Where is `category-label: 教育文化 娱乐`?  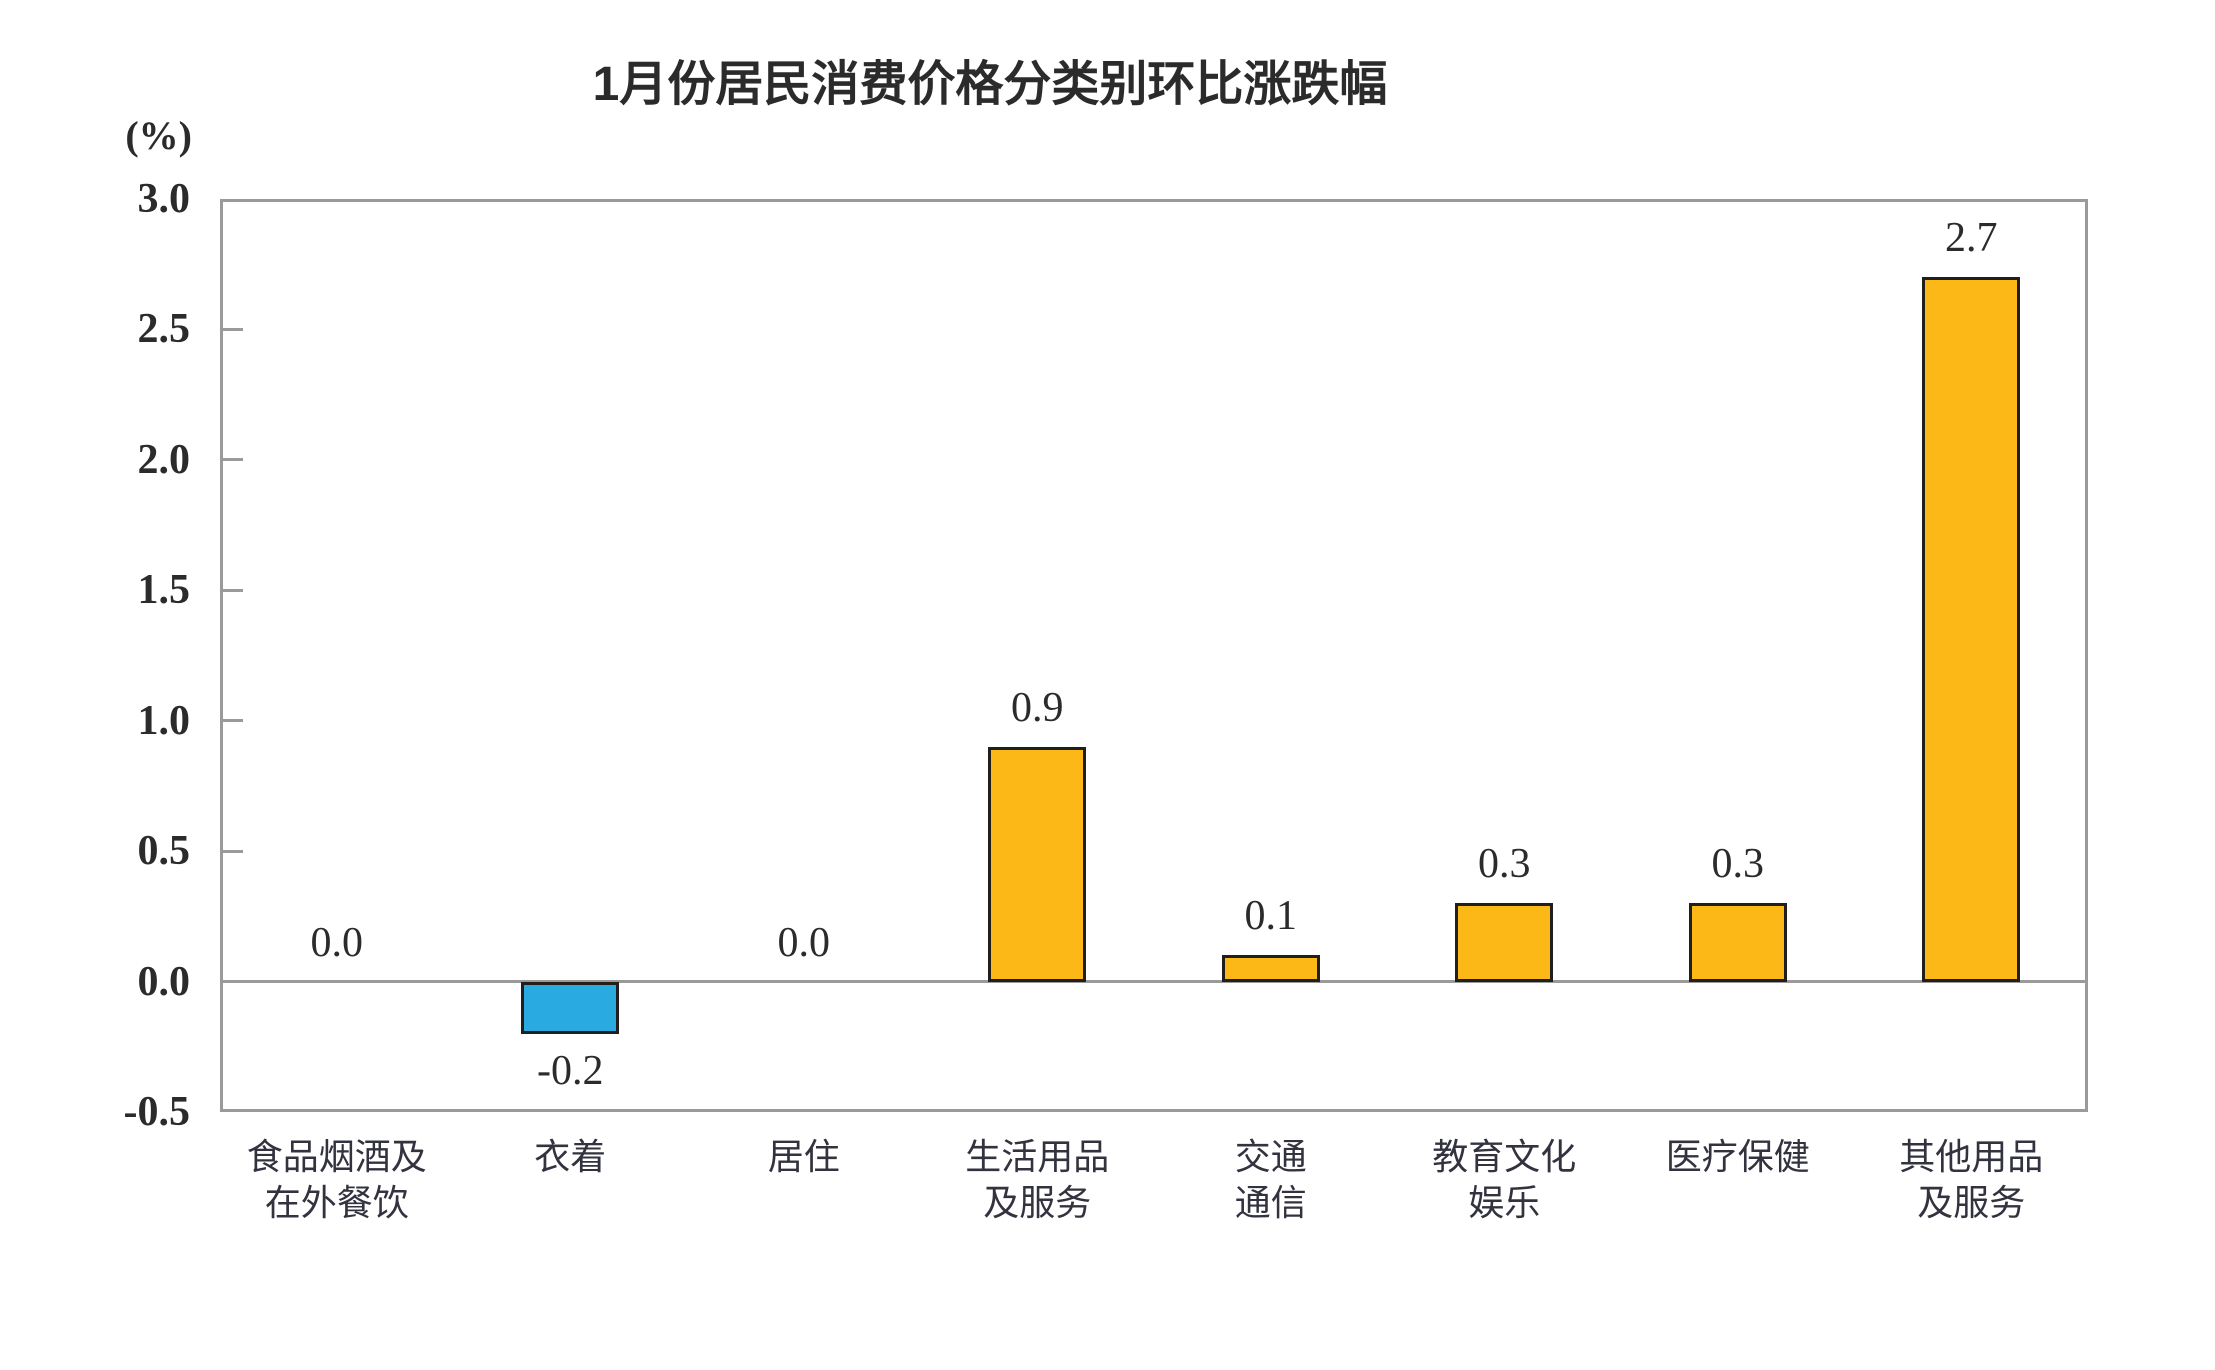 category-label: 教育文化 娱乐 is located at coordinates (1504, 1180).